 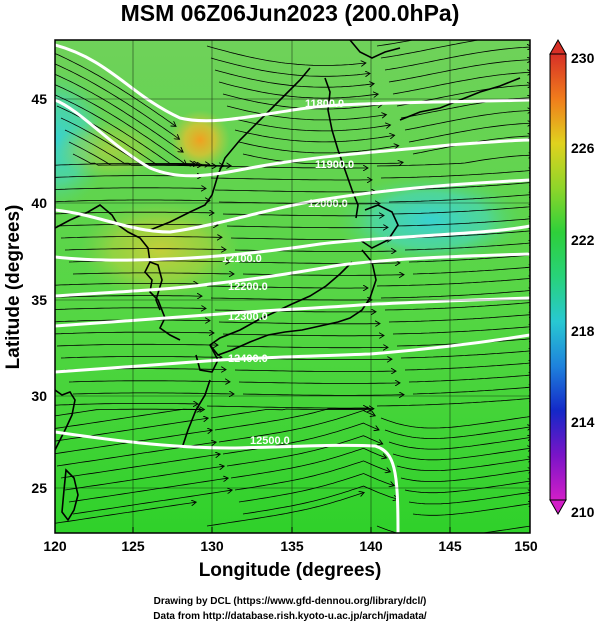 What do you see at coordinates (324, 104) in the screenshot?
I see `contour-label: 11800.0` at bounding box center [324, 104].